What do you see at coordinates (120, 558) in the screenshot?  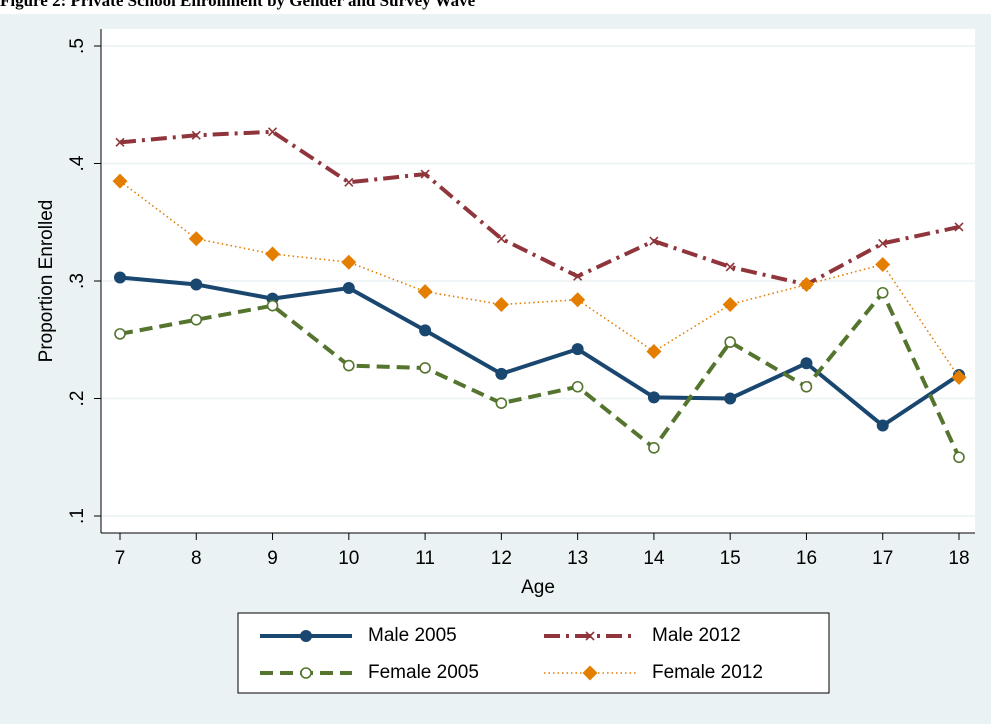 I see `x-tick-label: 7` at bounding box center [120, 558].